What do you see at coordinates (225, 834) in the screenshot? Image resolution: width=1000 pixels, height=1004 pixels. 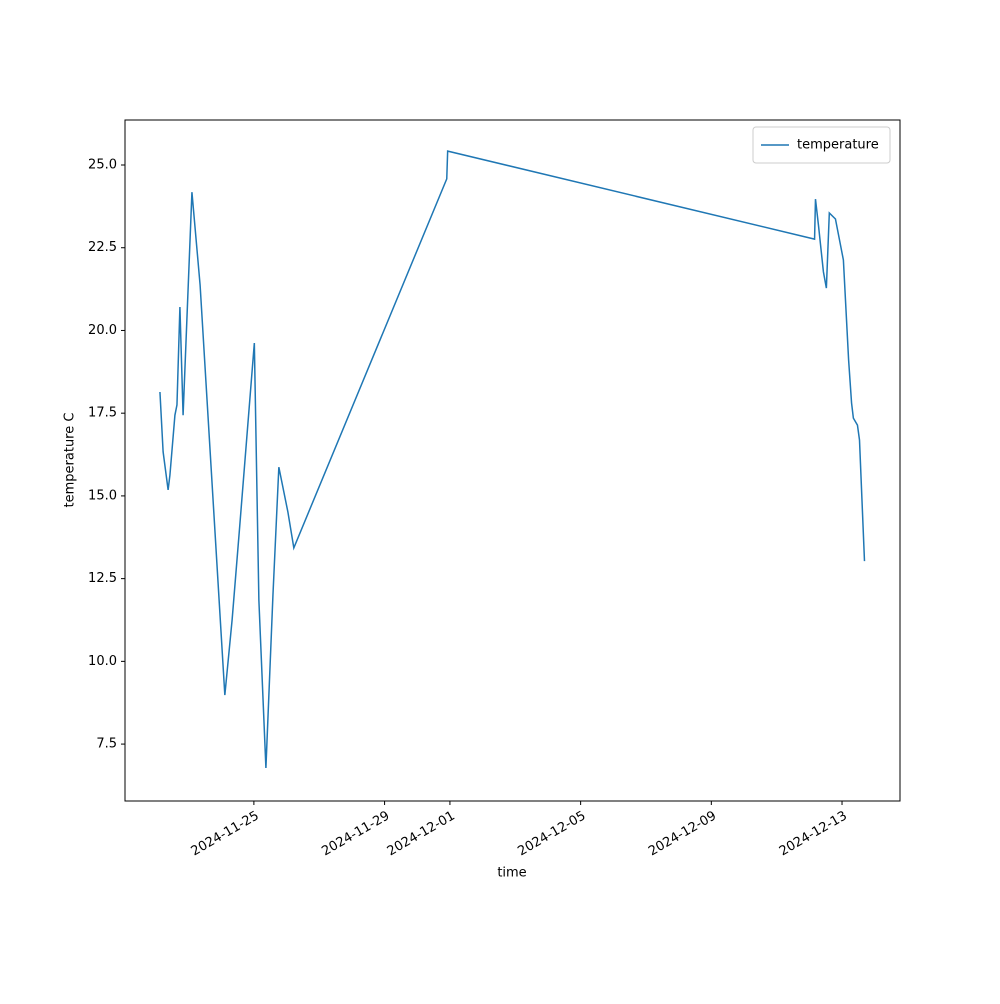 I see `x-tick-label: 2024-11-25` at bounding box center [225, 834].